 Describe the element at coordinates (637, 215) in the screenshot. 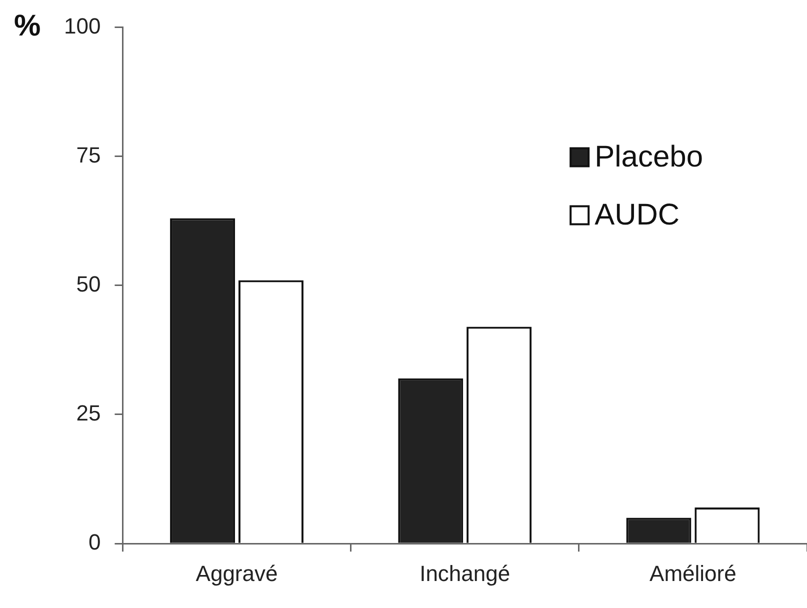

I see `legend-label: AUDC` at that location.